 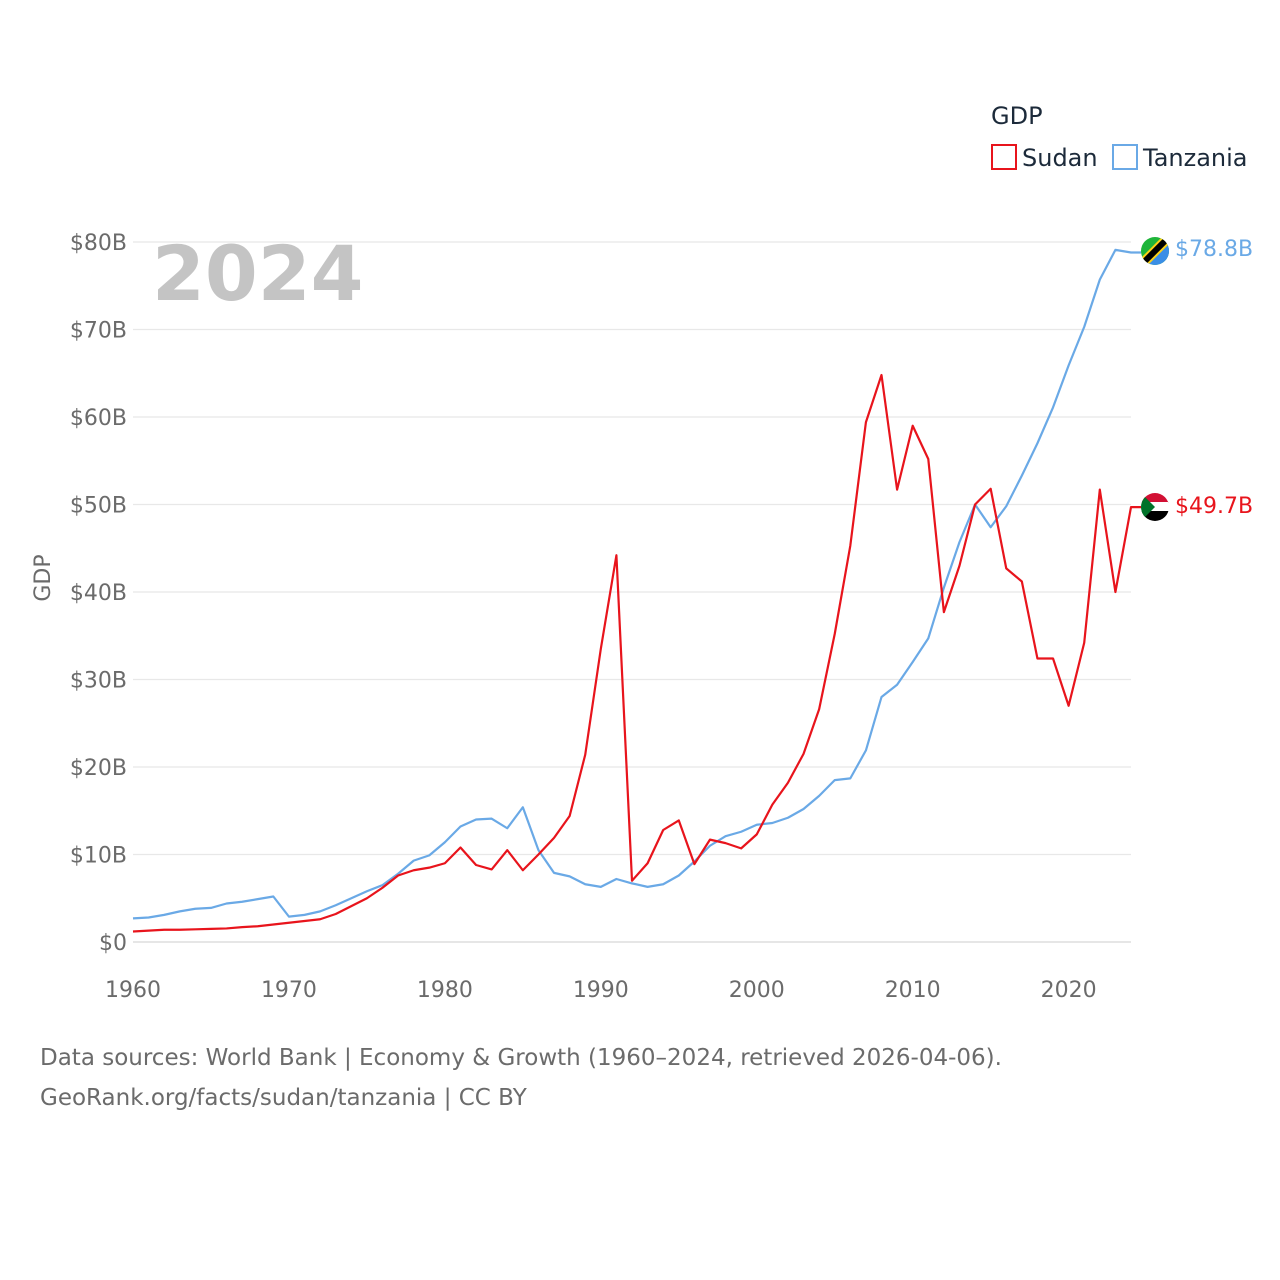 What do you see at coordinates (98, 243) in the screenshot?
I see `y-tick-label: $80B` at bounding box center [98, 243].